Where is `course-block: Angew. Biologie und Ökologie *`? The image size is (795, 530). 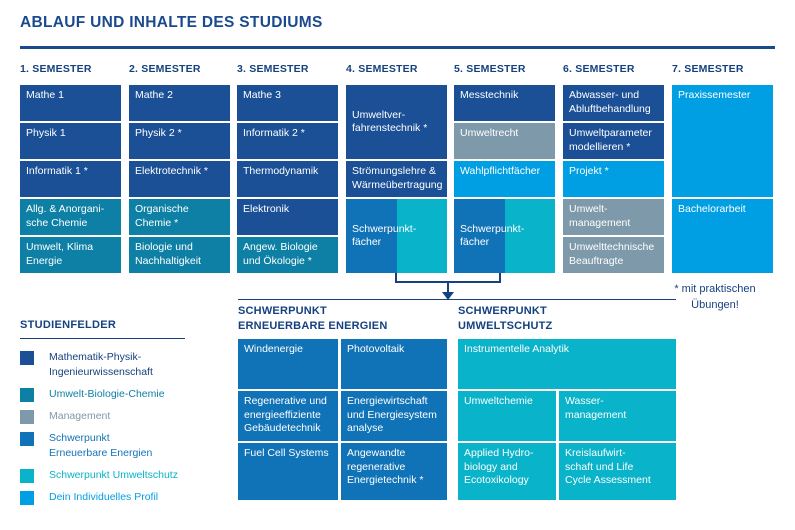
course-block: Angew. Biologie und Ökologie * is located at coordinates (287, 255).